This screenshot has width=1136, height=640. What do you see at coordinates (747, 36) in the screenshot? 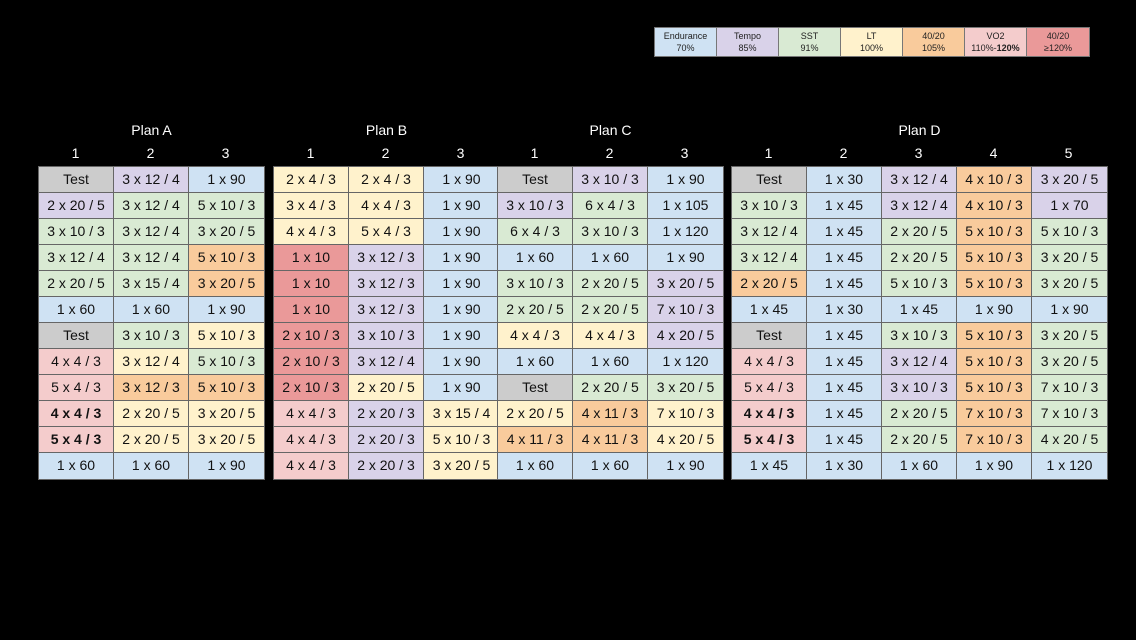
I see `legend-zone-name: Tempo` at bounding box center [747, 36].